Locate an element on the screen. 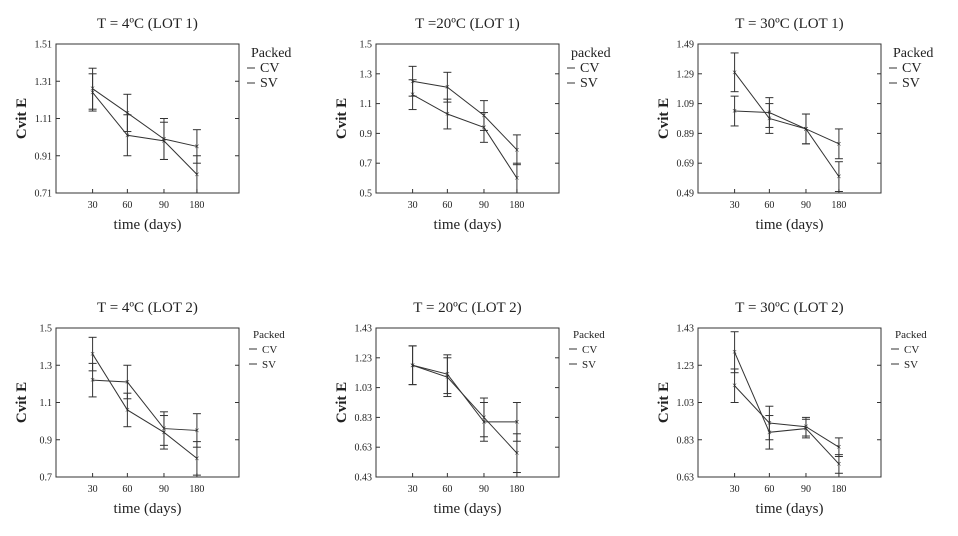 The width and height of the screenshot is (958, 536). legend-title: packed is located at coordinates (591, 53).